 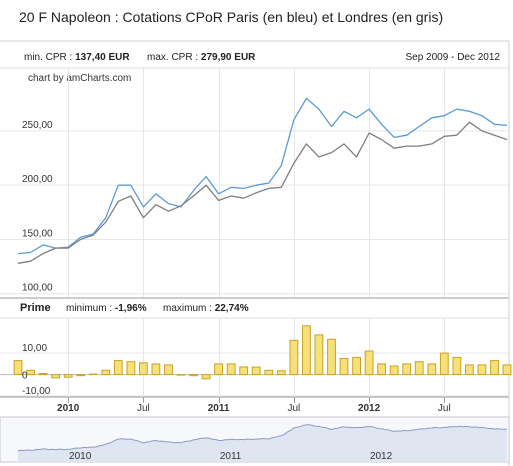 What do you see at coordinates (48, 57) in the screenshot?
I see `min-cpr-label: min. CPR :` at bounding box center [48, 57].